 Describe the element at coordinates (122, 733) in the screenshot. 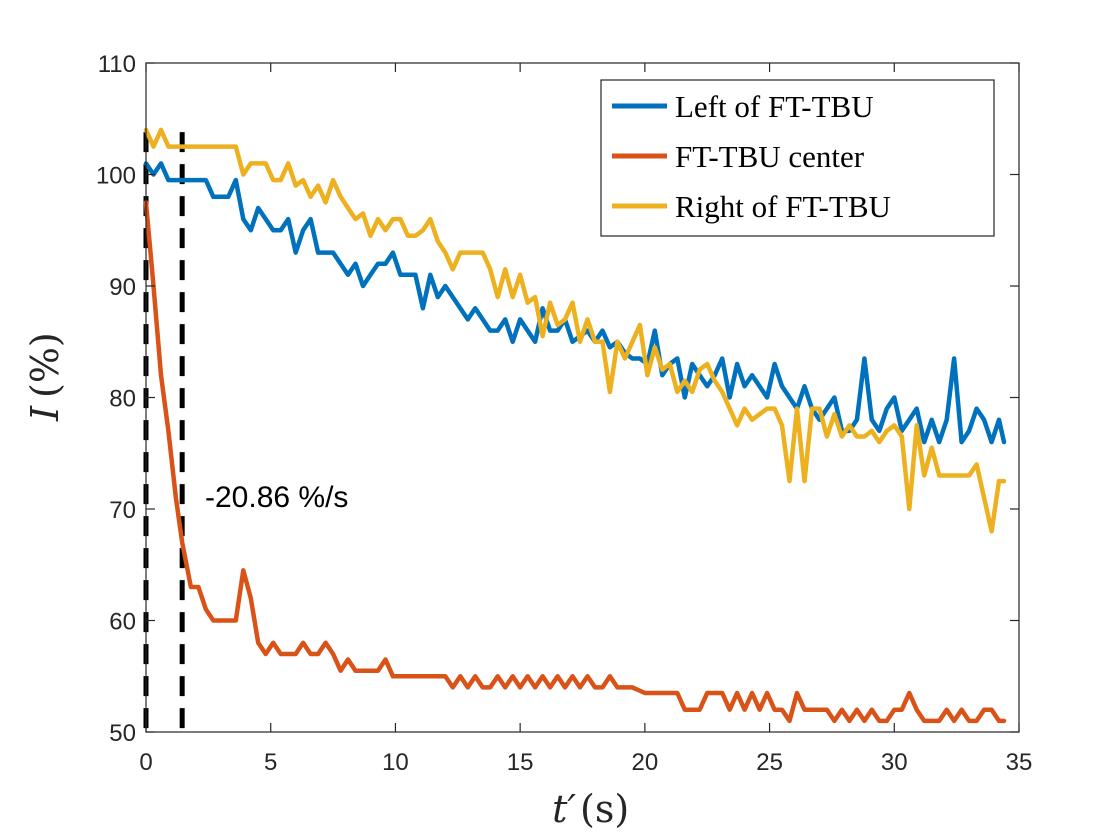

I see `y-tick-label: 50` at that location.